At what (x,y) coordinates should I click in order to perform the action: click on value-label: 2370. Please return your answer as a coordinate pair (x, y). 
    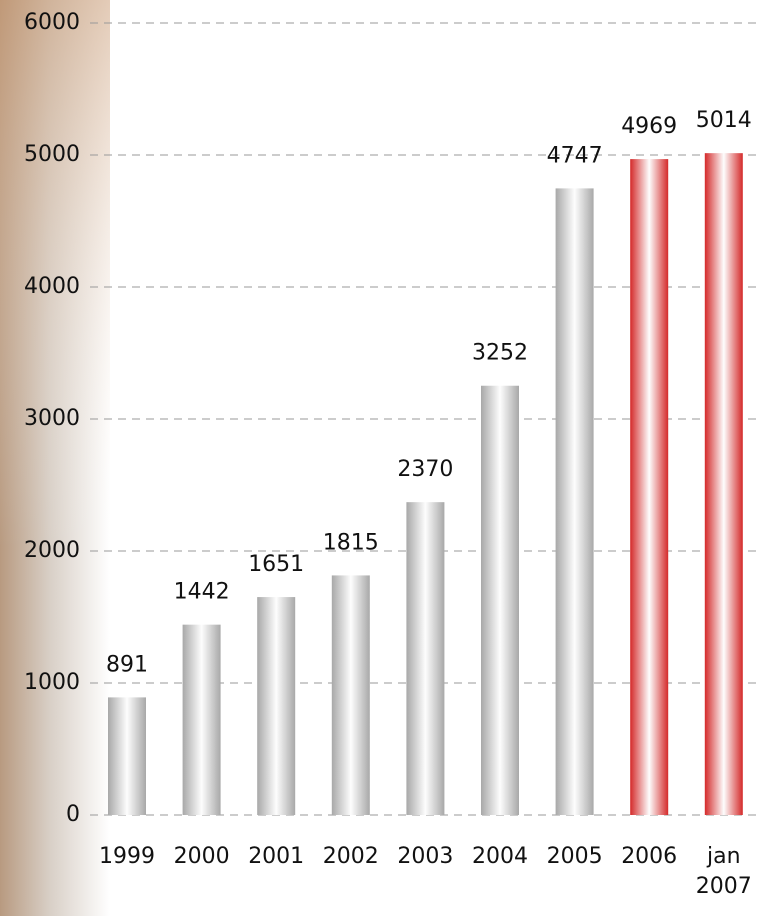
    Looking at the image, I should click on (425, 469).